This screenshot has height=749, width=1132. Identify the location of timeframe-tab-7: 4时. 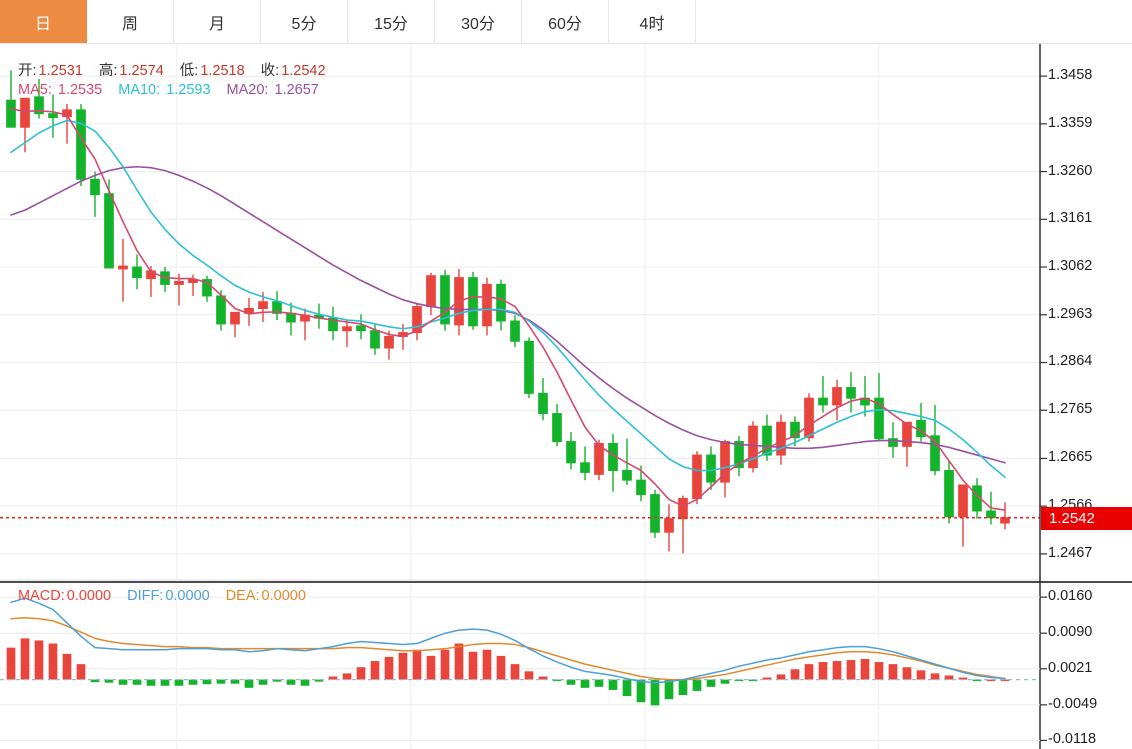
(652, 21).